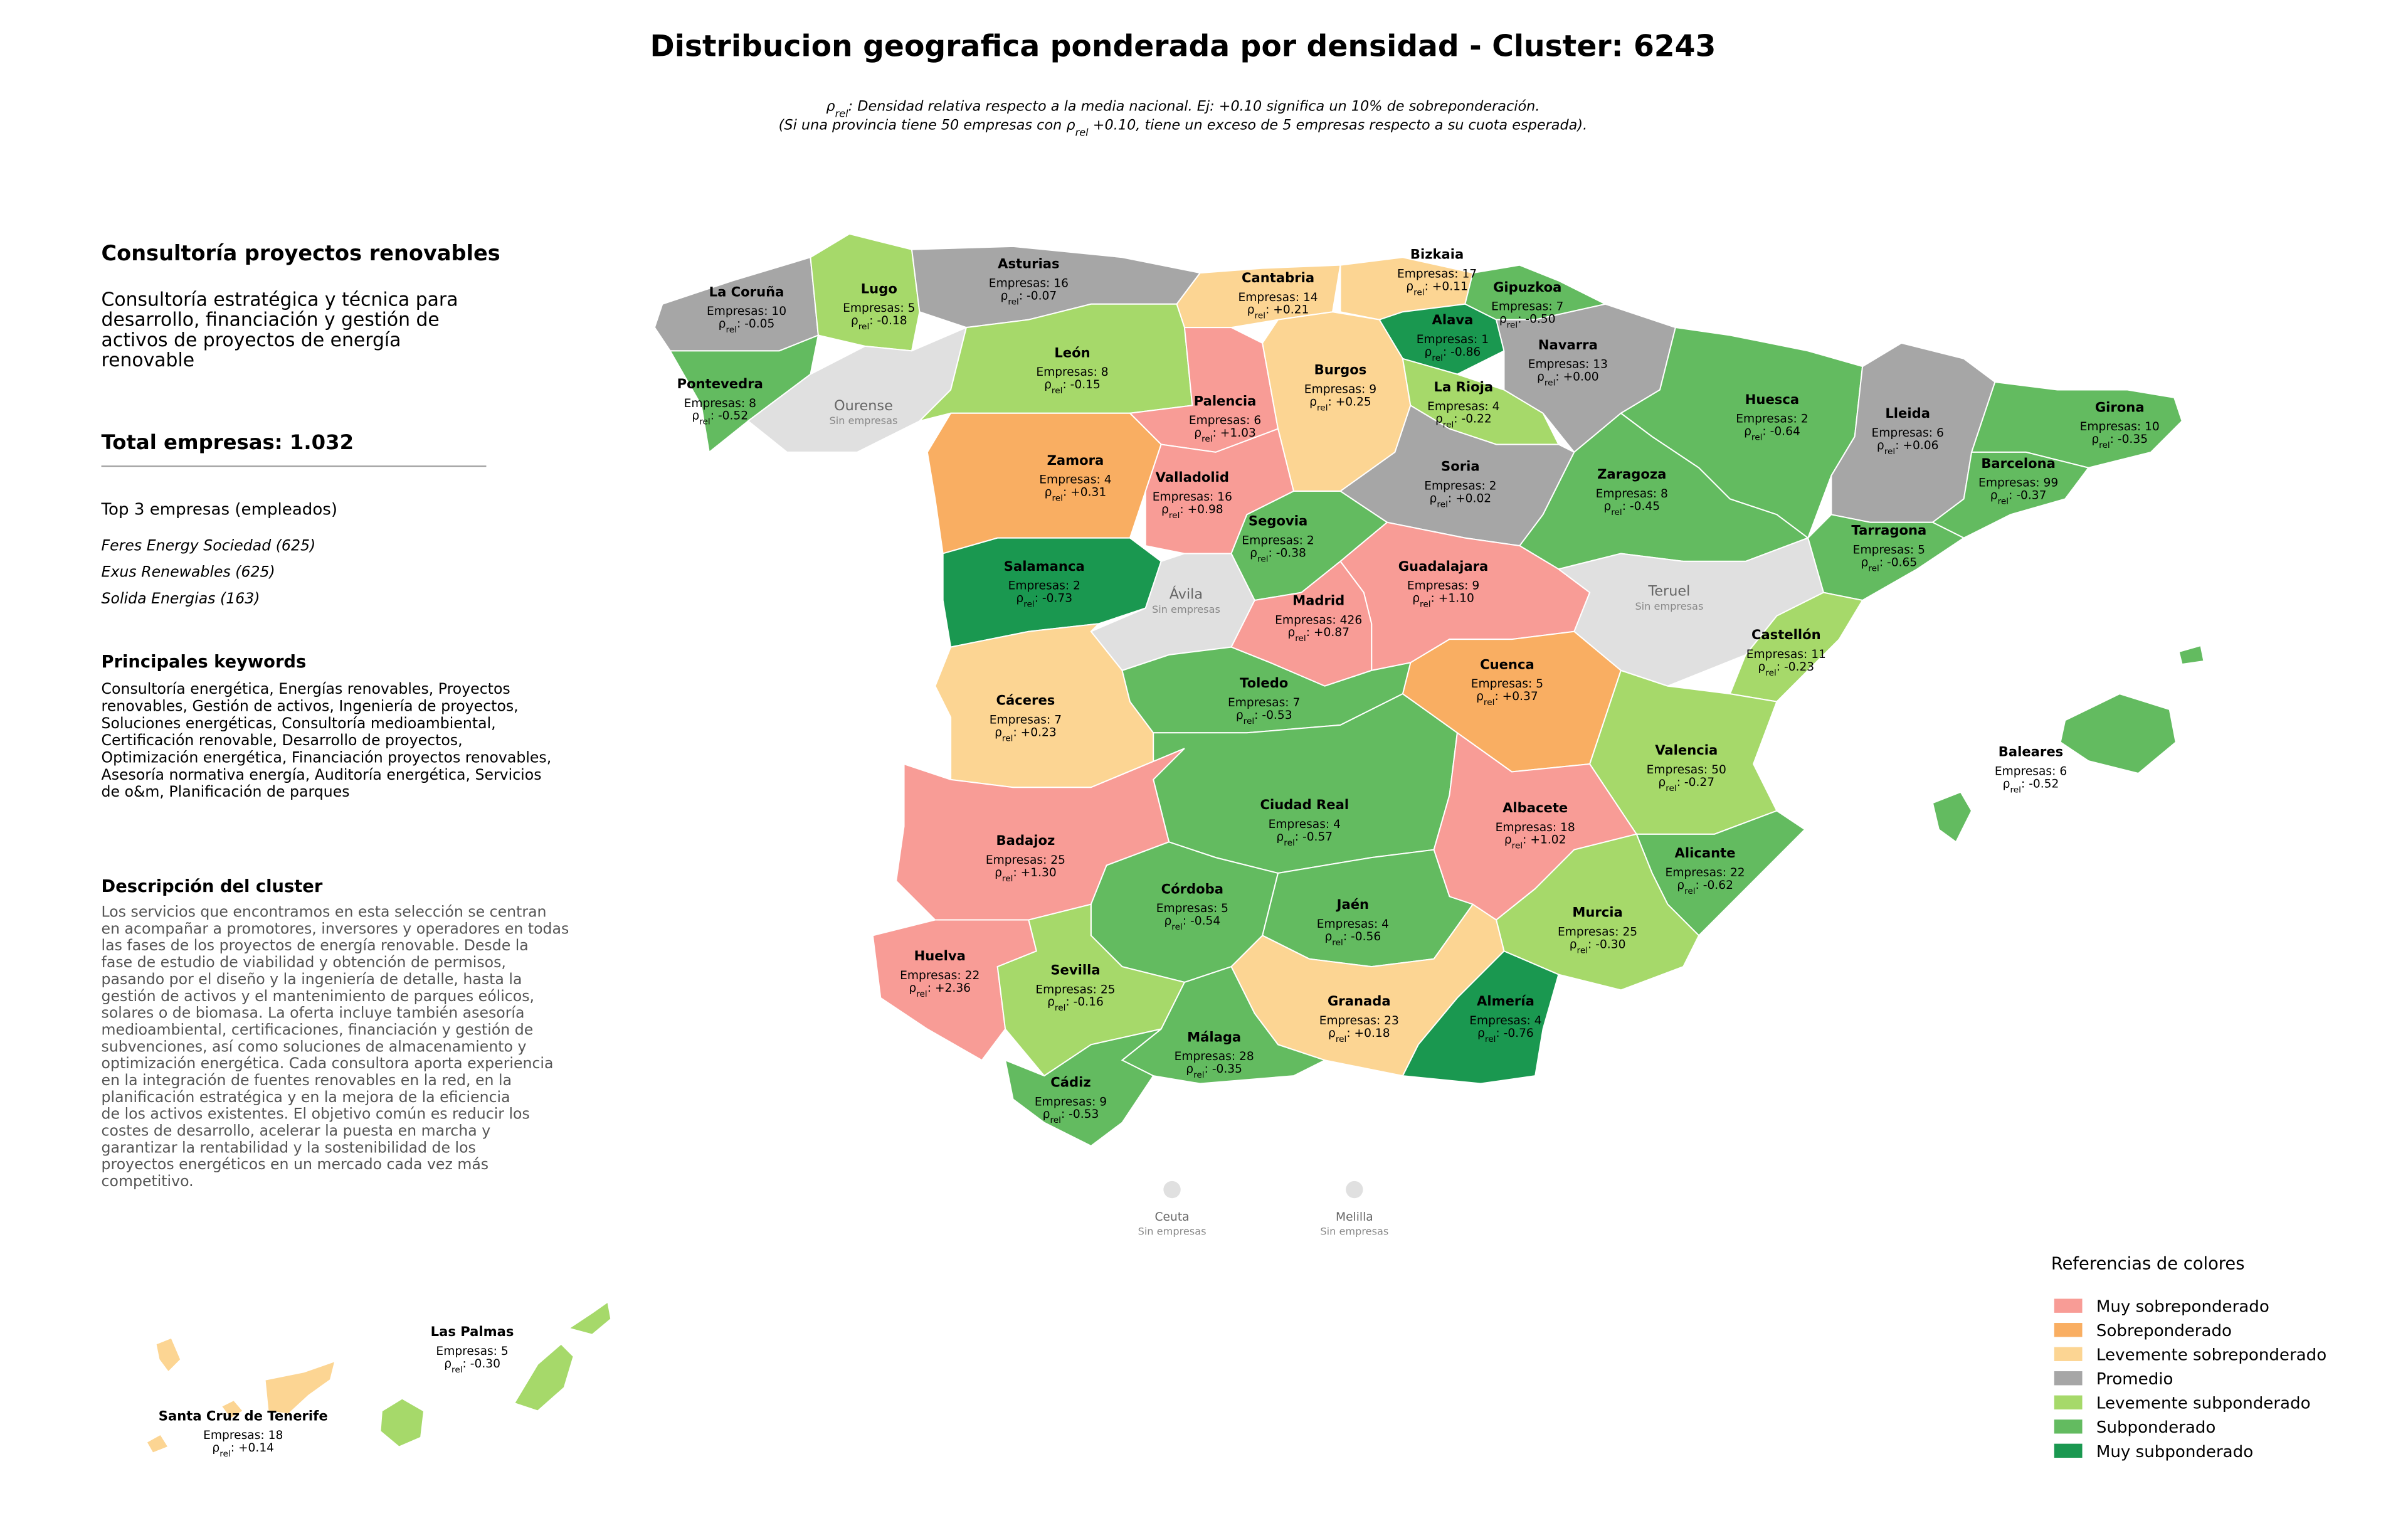  What do you see at coordinates (1205, 921) in the screenshot?
I see `rho-value: -0.54` at bounding box center [1205, 921].